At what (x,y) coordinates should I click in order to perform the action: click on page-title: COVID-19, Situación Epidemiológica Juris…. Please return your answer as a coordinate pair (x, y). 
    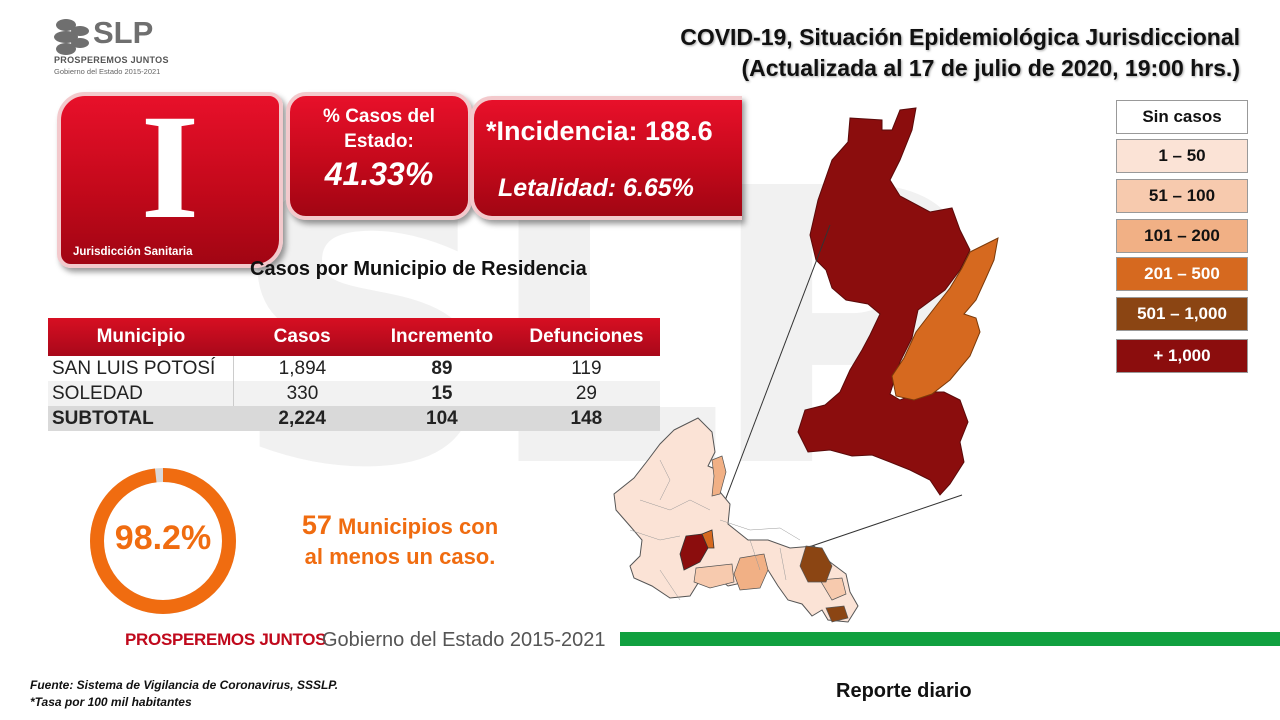
    Looking at the image, I should click on (960, 53).